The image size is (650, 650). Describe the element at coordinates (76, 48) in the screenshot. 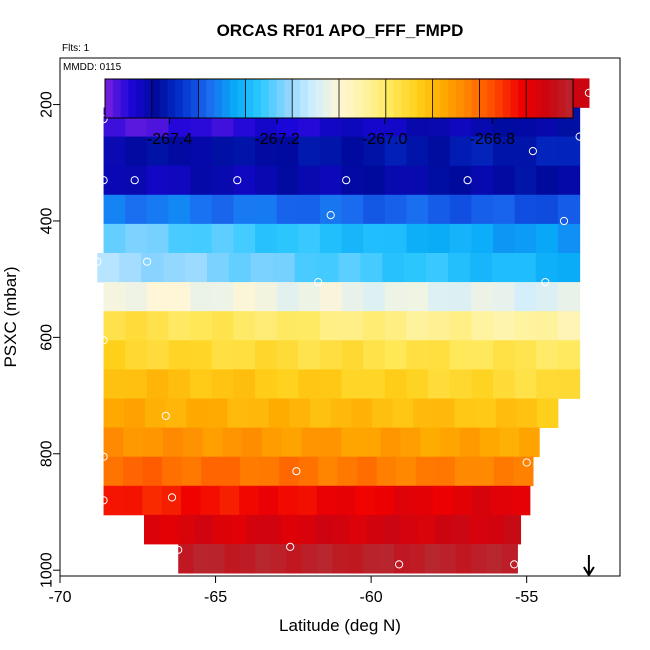

I see `flights-label: Flts: 1` at that location.